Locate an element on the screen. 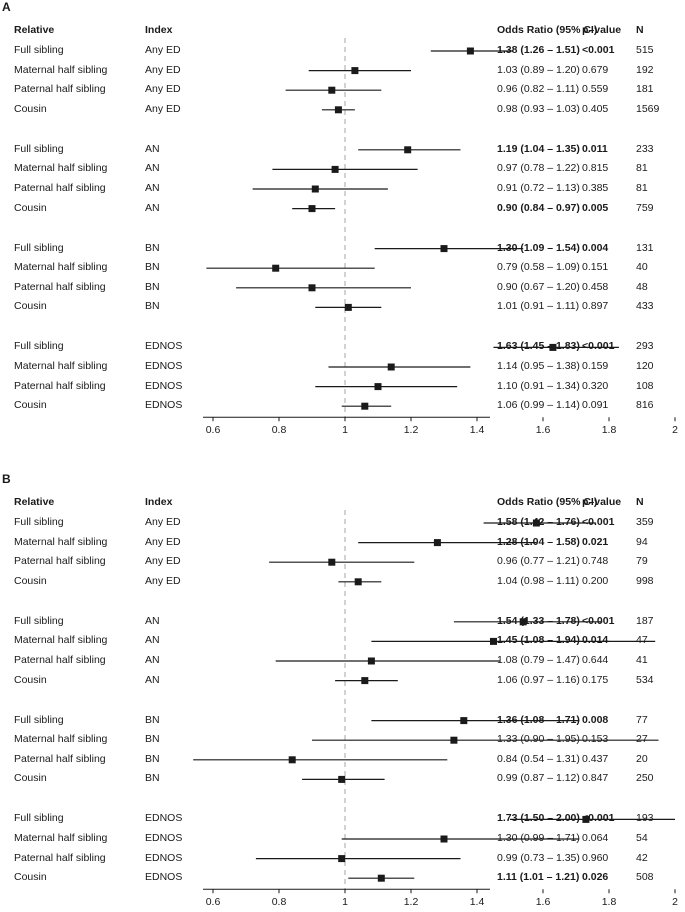 The image size is (685, 912). x-tick-label: 1.2 is located at coordinates (411, 430).